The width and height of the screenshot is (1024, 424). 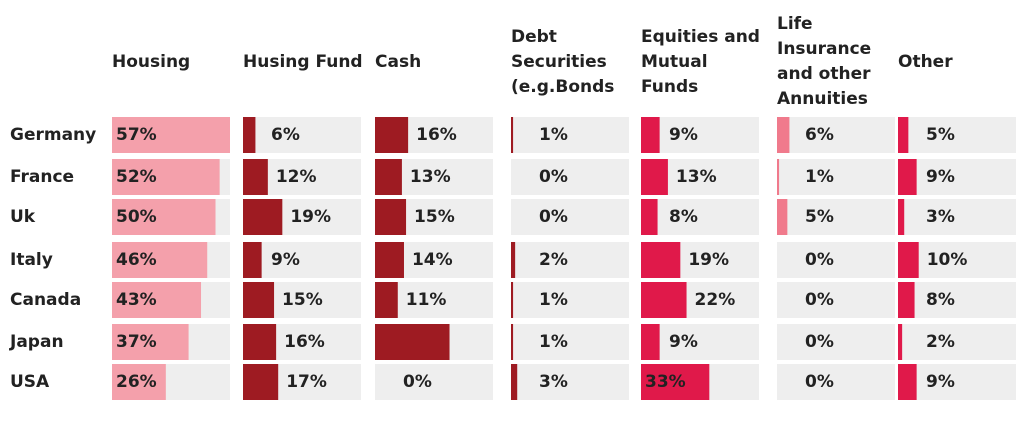 What do you see at coordinates (30, 382) in the screenshot?
I see `row-label: USA` at bounding box center [30, 382].